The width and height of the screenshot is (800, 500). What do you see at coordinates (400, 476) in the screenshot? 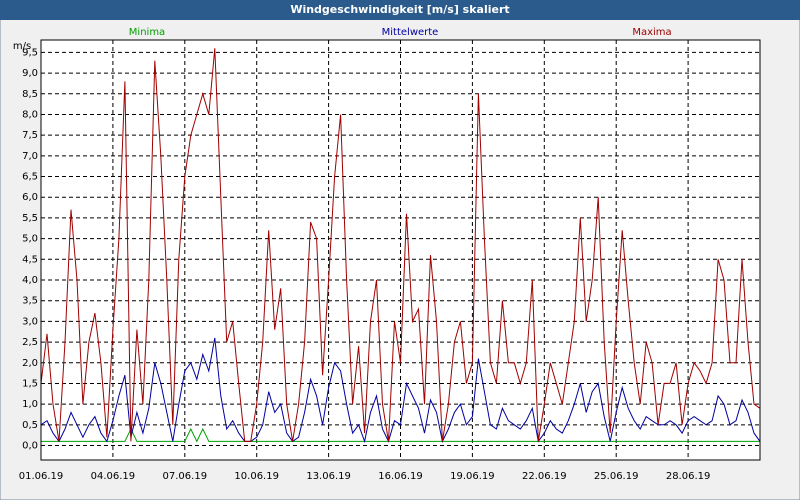
I see `x-tick-label: 16.06.19` at bounding box center [400, 476].